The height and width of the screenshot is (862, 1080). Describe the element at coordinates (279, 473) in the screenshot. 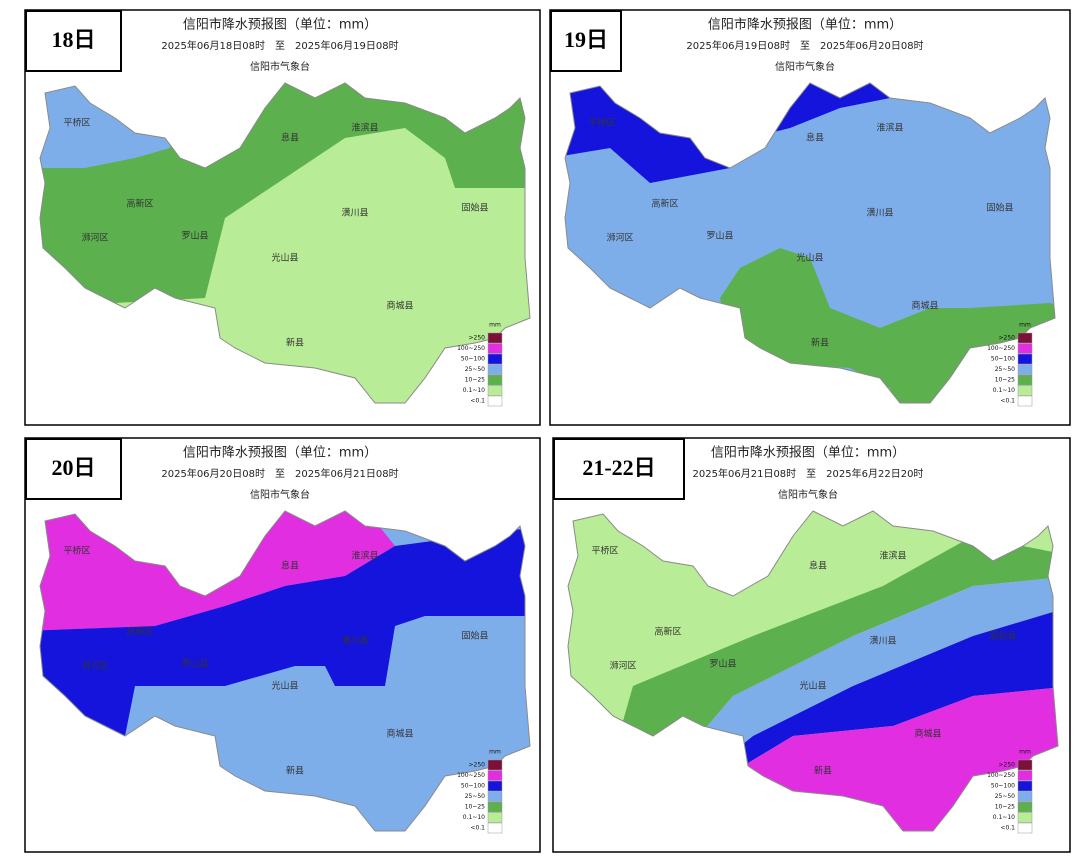

I see `forecast-period: 2025年06月20日08时 至 2025年06月21日08时` at that location.